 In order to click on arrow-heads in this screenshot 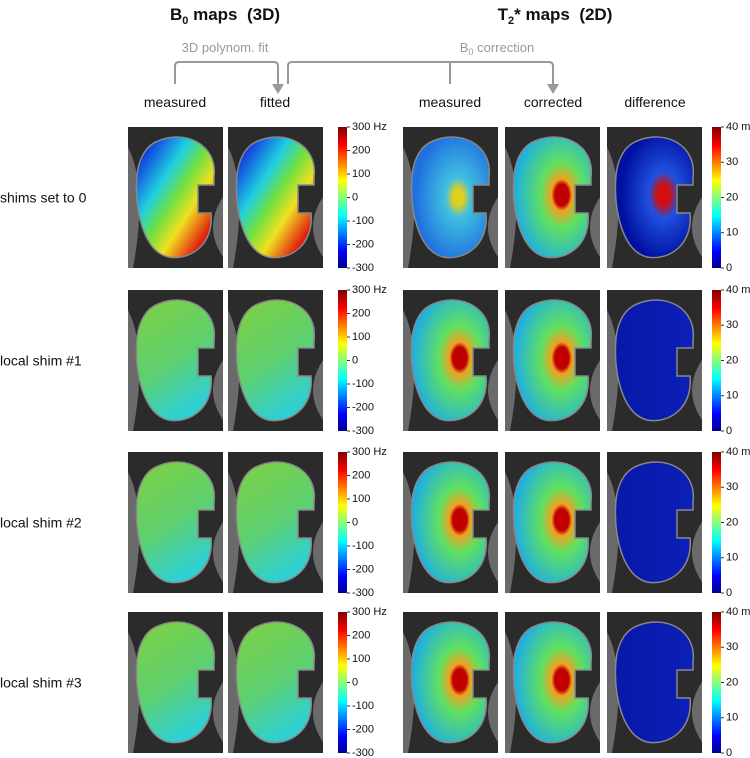, I will do `click(415, 89)`.